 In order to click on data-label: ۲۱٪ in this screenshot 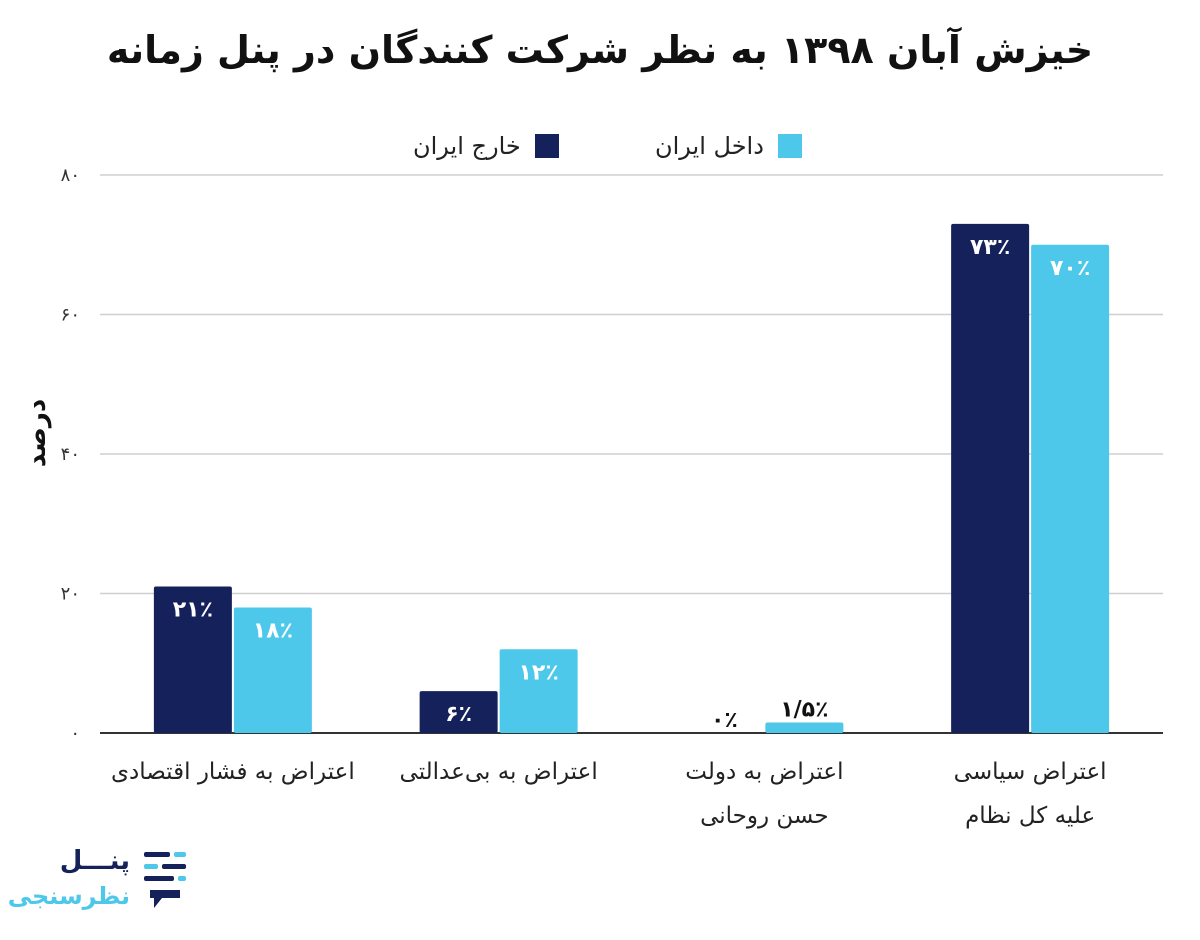, I will do `click(193, 610)`.